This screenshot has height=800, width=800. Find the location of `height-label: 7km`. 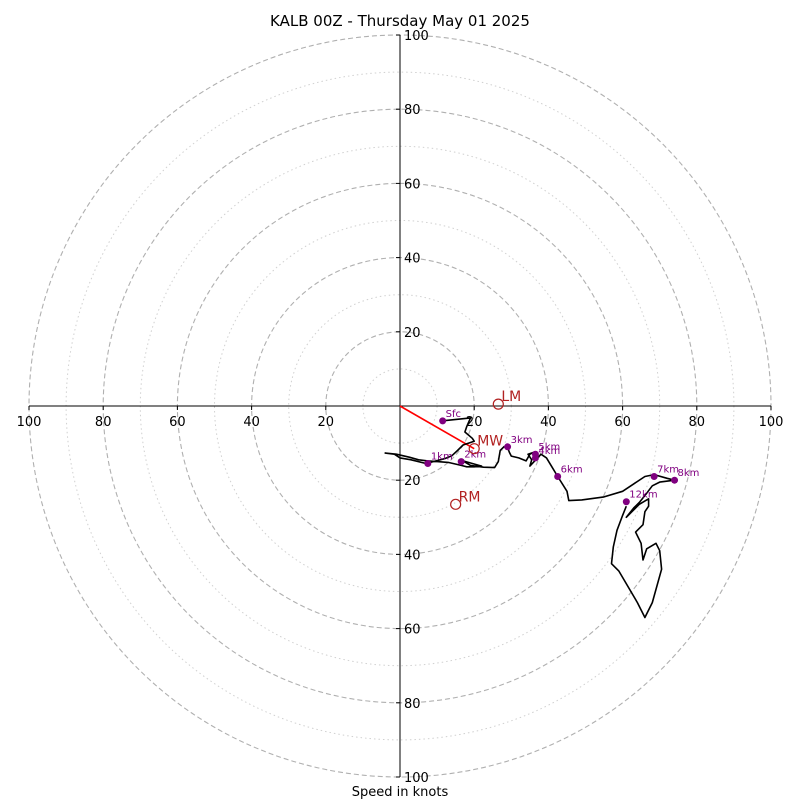

height-label: 7km is located at coordinates (668, 469).